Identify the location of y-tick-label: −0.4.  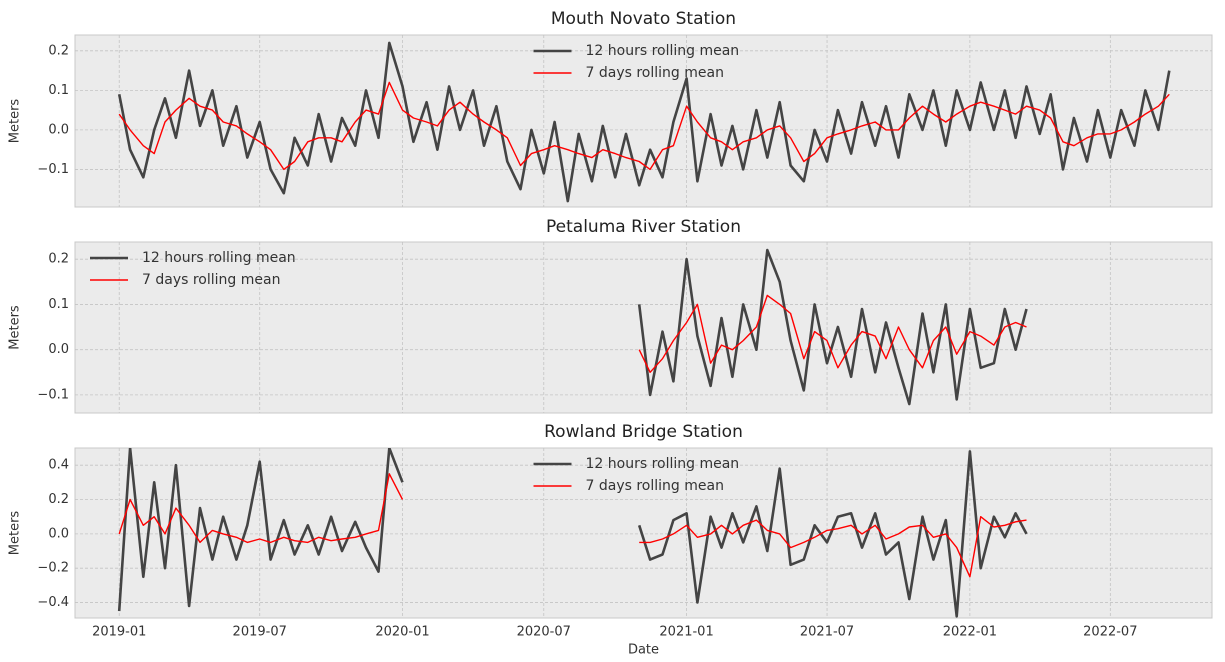
(53, 602).